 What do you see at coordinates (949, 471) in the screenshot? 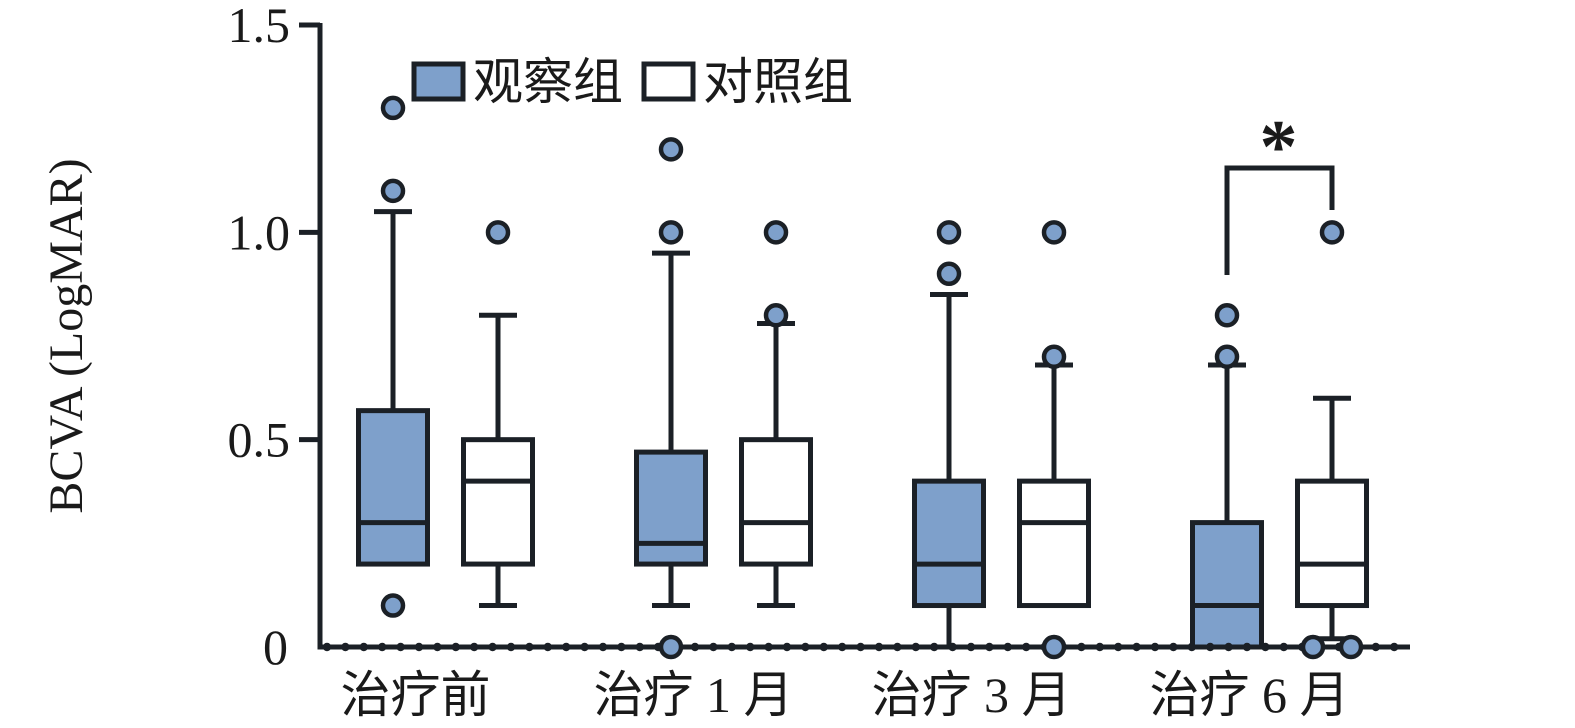
I see `boxplot-observation-group3` at bounding box center [949, 471].